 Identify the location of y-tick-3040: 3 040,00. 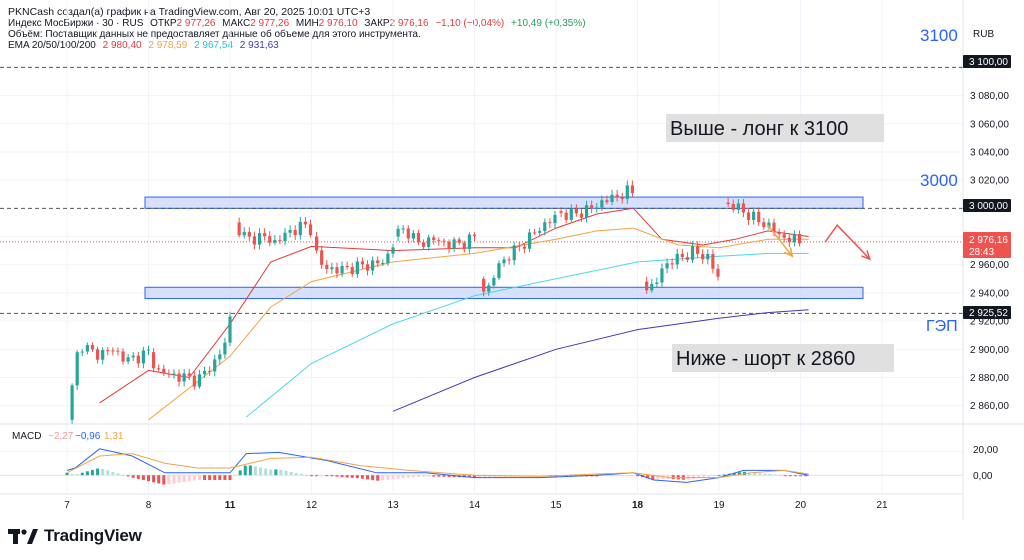
(989, 152).